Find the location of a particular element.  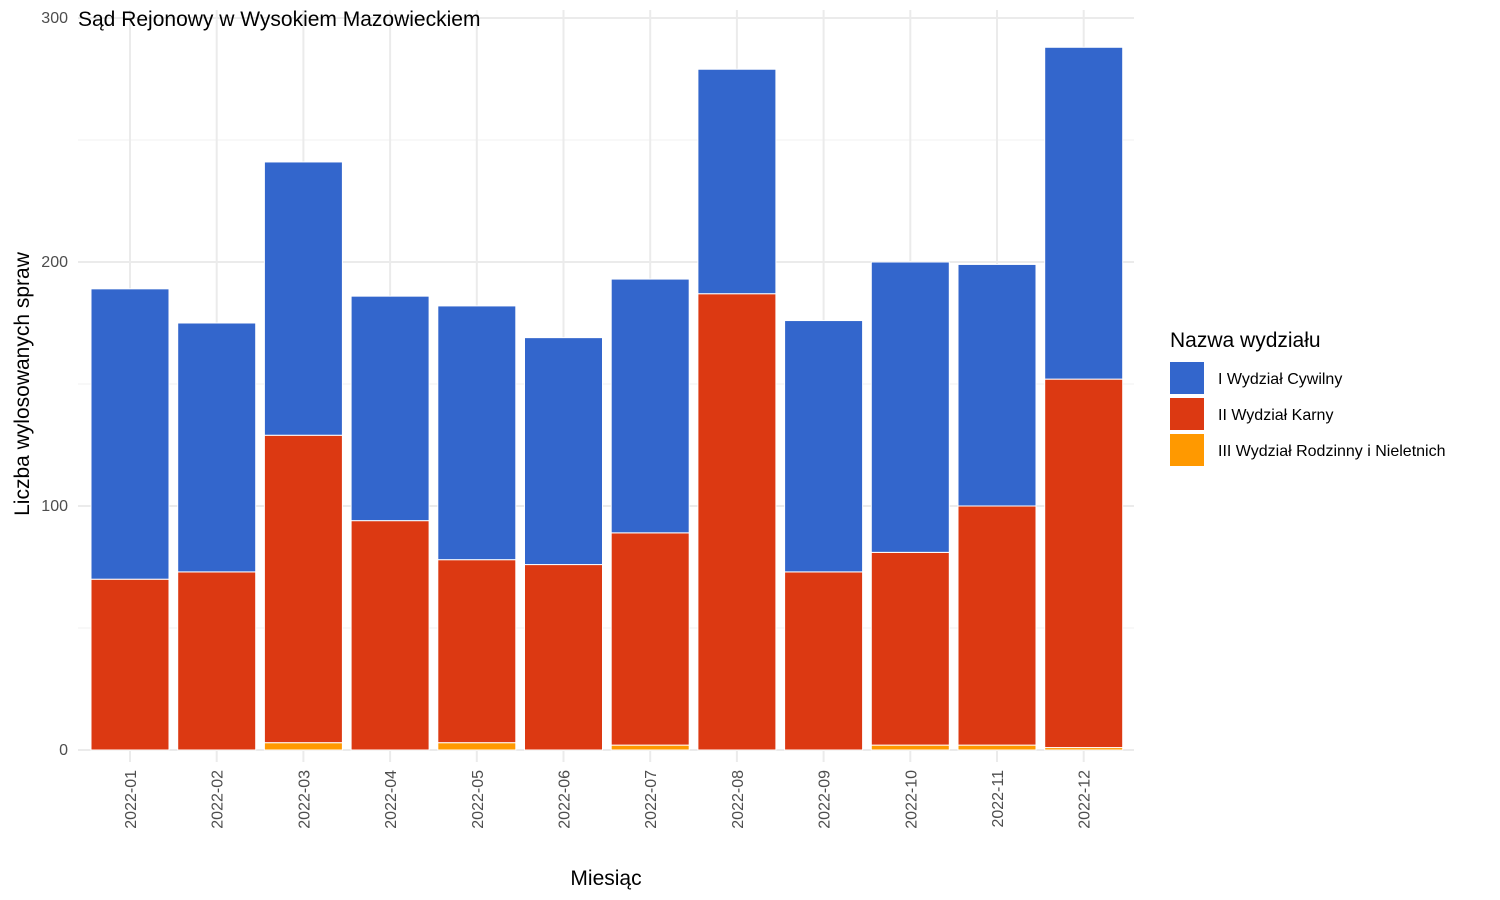

y-tick-label: 200 is located at coordinates (54, 262).